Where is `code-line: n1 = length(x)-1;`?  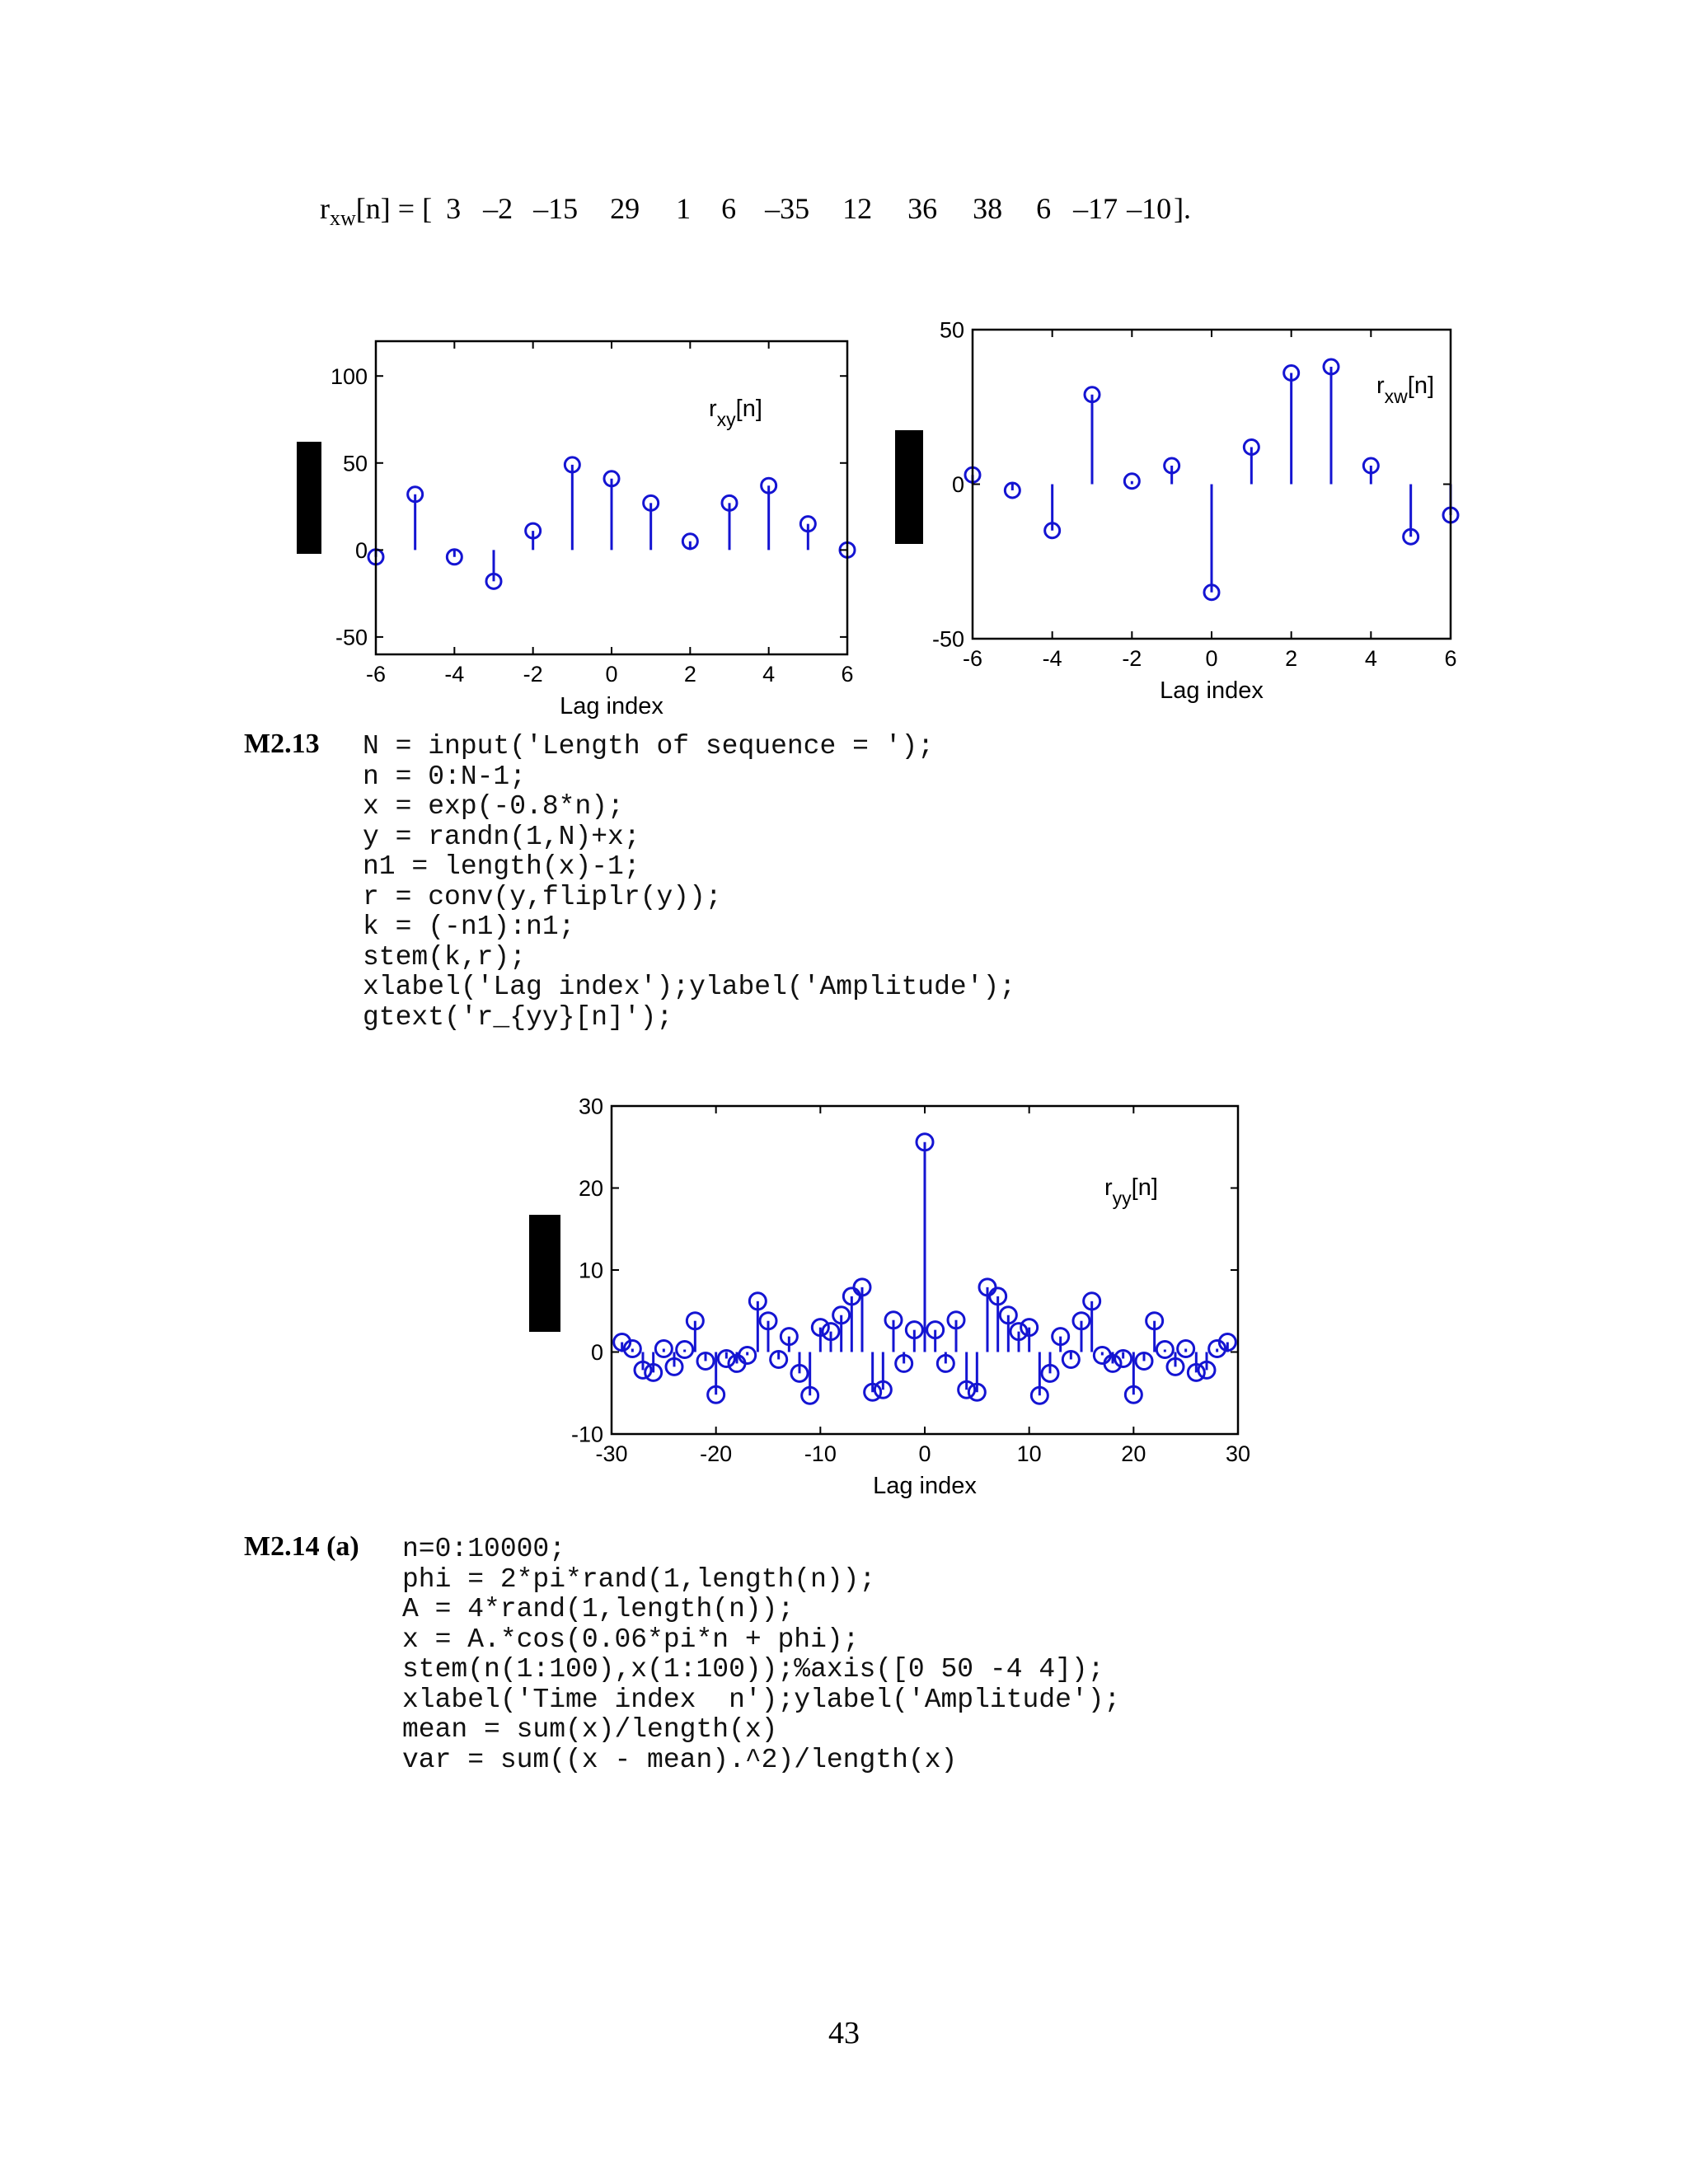 code-line: n1 = length(x)-1; is located at coordinates (502, 866).